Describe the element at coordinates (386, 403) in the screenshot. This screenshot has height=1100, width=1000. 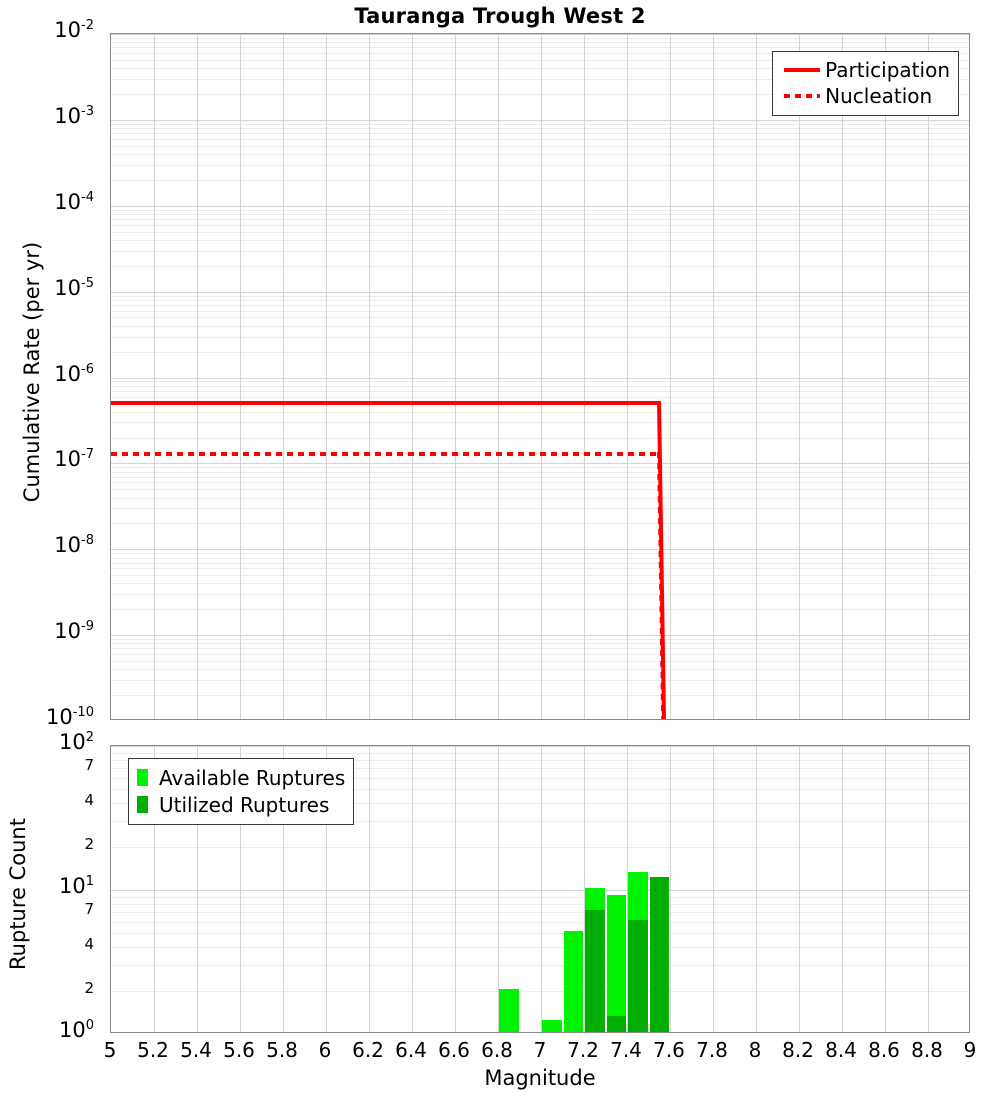
I see `participation-curve-horizontal` at that location.